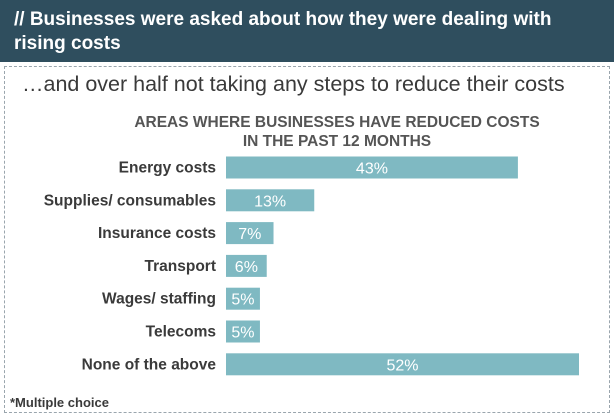  What do you see at coordinates (337, 141) in the screenshot?
I see `chart-title-line-2: IN THE PAST 12 MONTHS` at bounding box center [337, 141].